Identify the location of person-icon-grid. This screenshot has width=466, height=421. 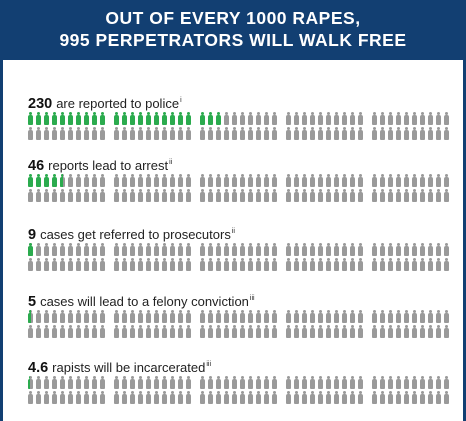
(238, 188).